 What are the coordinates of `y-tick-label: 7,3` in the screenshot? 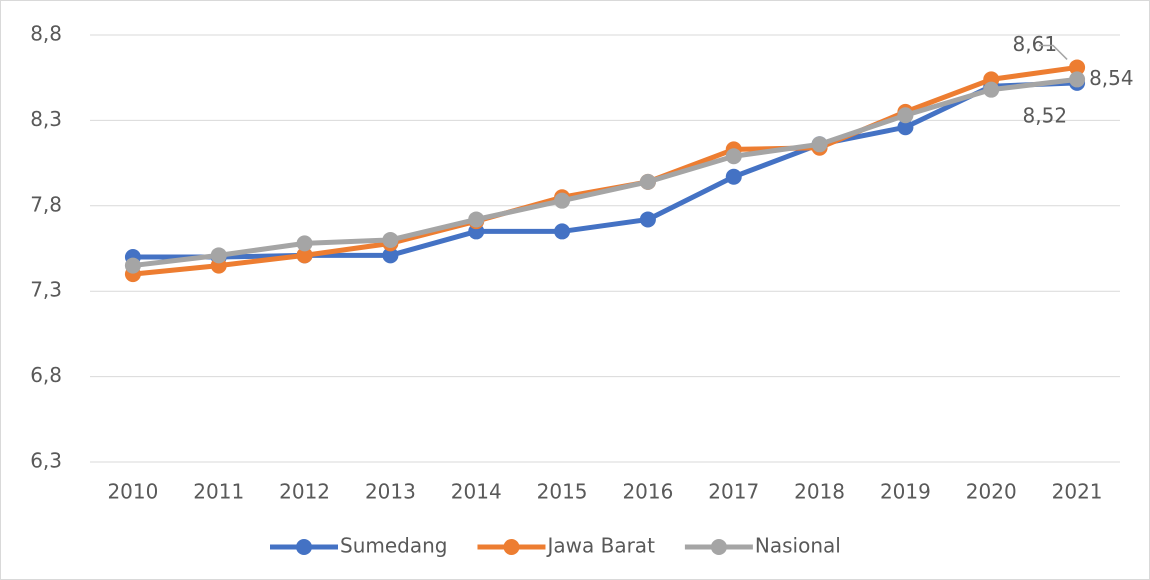 It's located at (46, 290).